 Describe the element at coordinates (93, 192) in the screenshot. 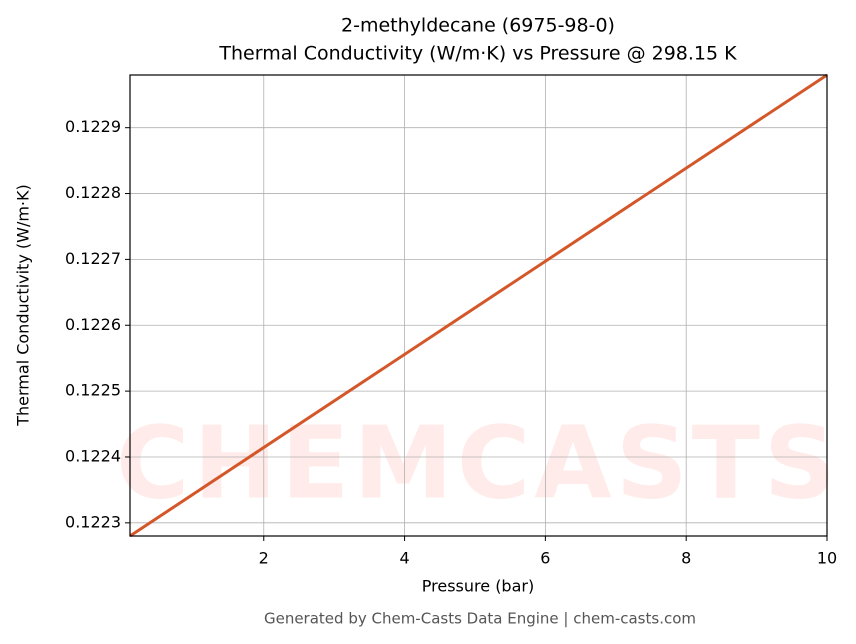

I see `y-tick-label: 0.1228` at that location.